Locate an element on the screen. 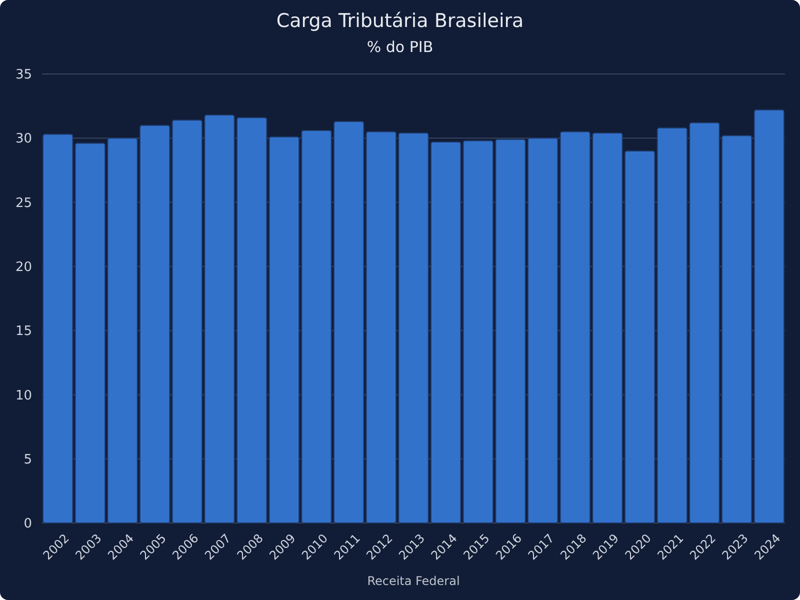  y-tick-label: 25 is located at coordinates (23, 203).